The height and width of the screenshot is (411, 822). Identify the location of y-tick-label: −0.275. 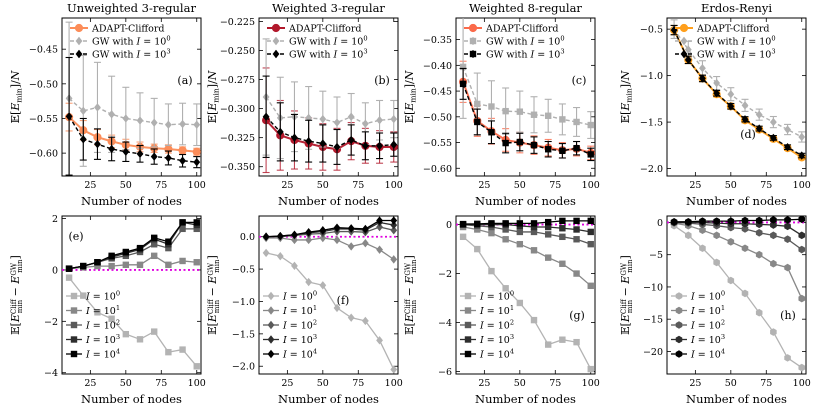
(237, 80).